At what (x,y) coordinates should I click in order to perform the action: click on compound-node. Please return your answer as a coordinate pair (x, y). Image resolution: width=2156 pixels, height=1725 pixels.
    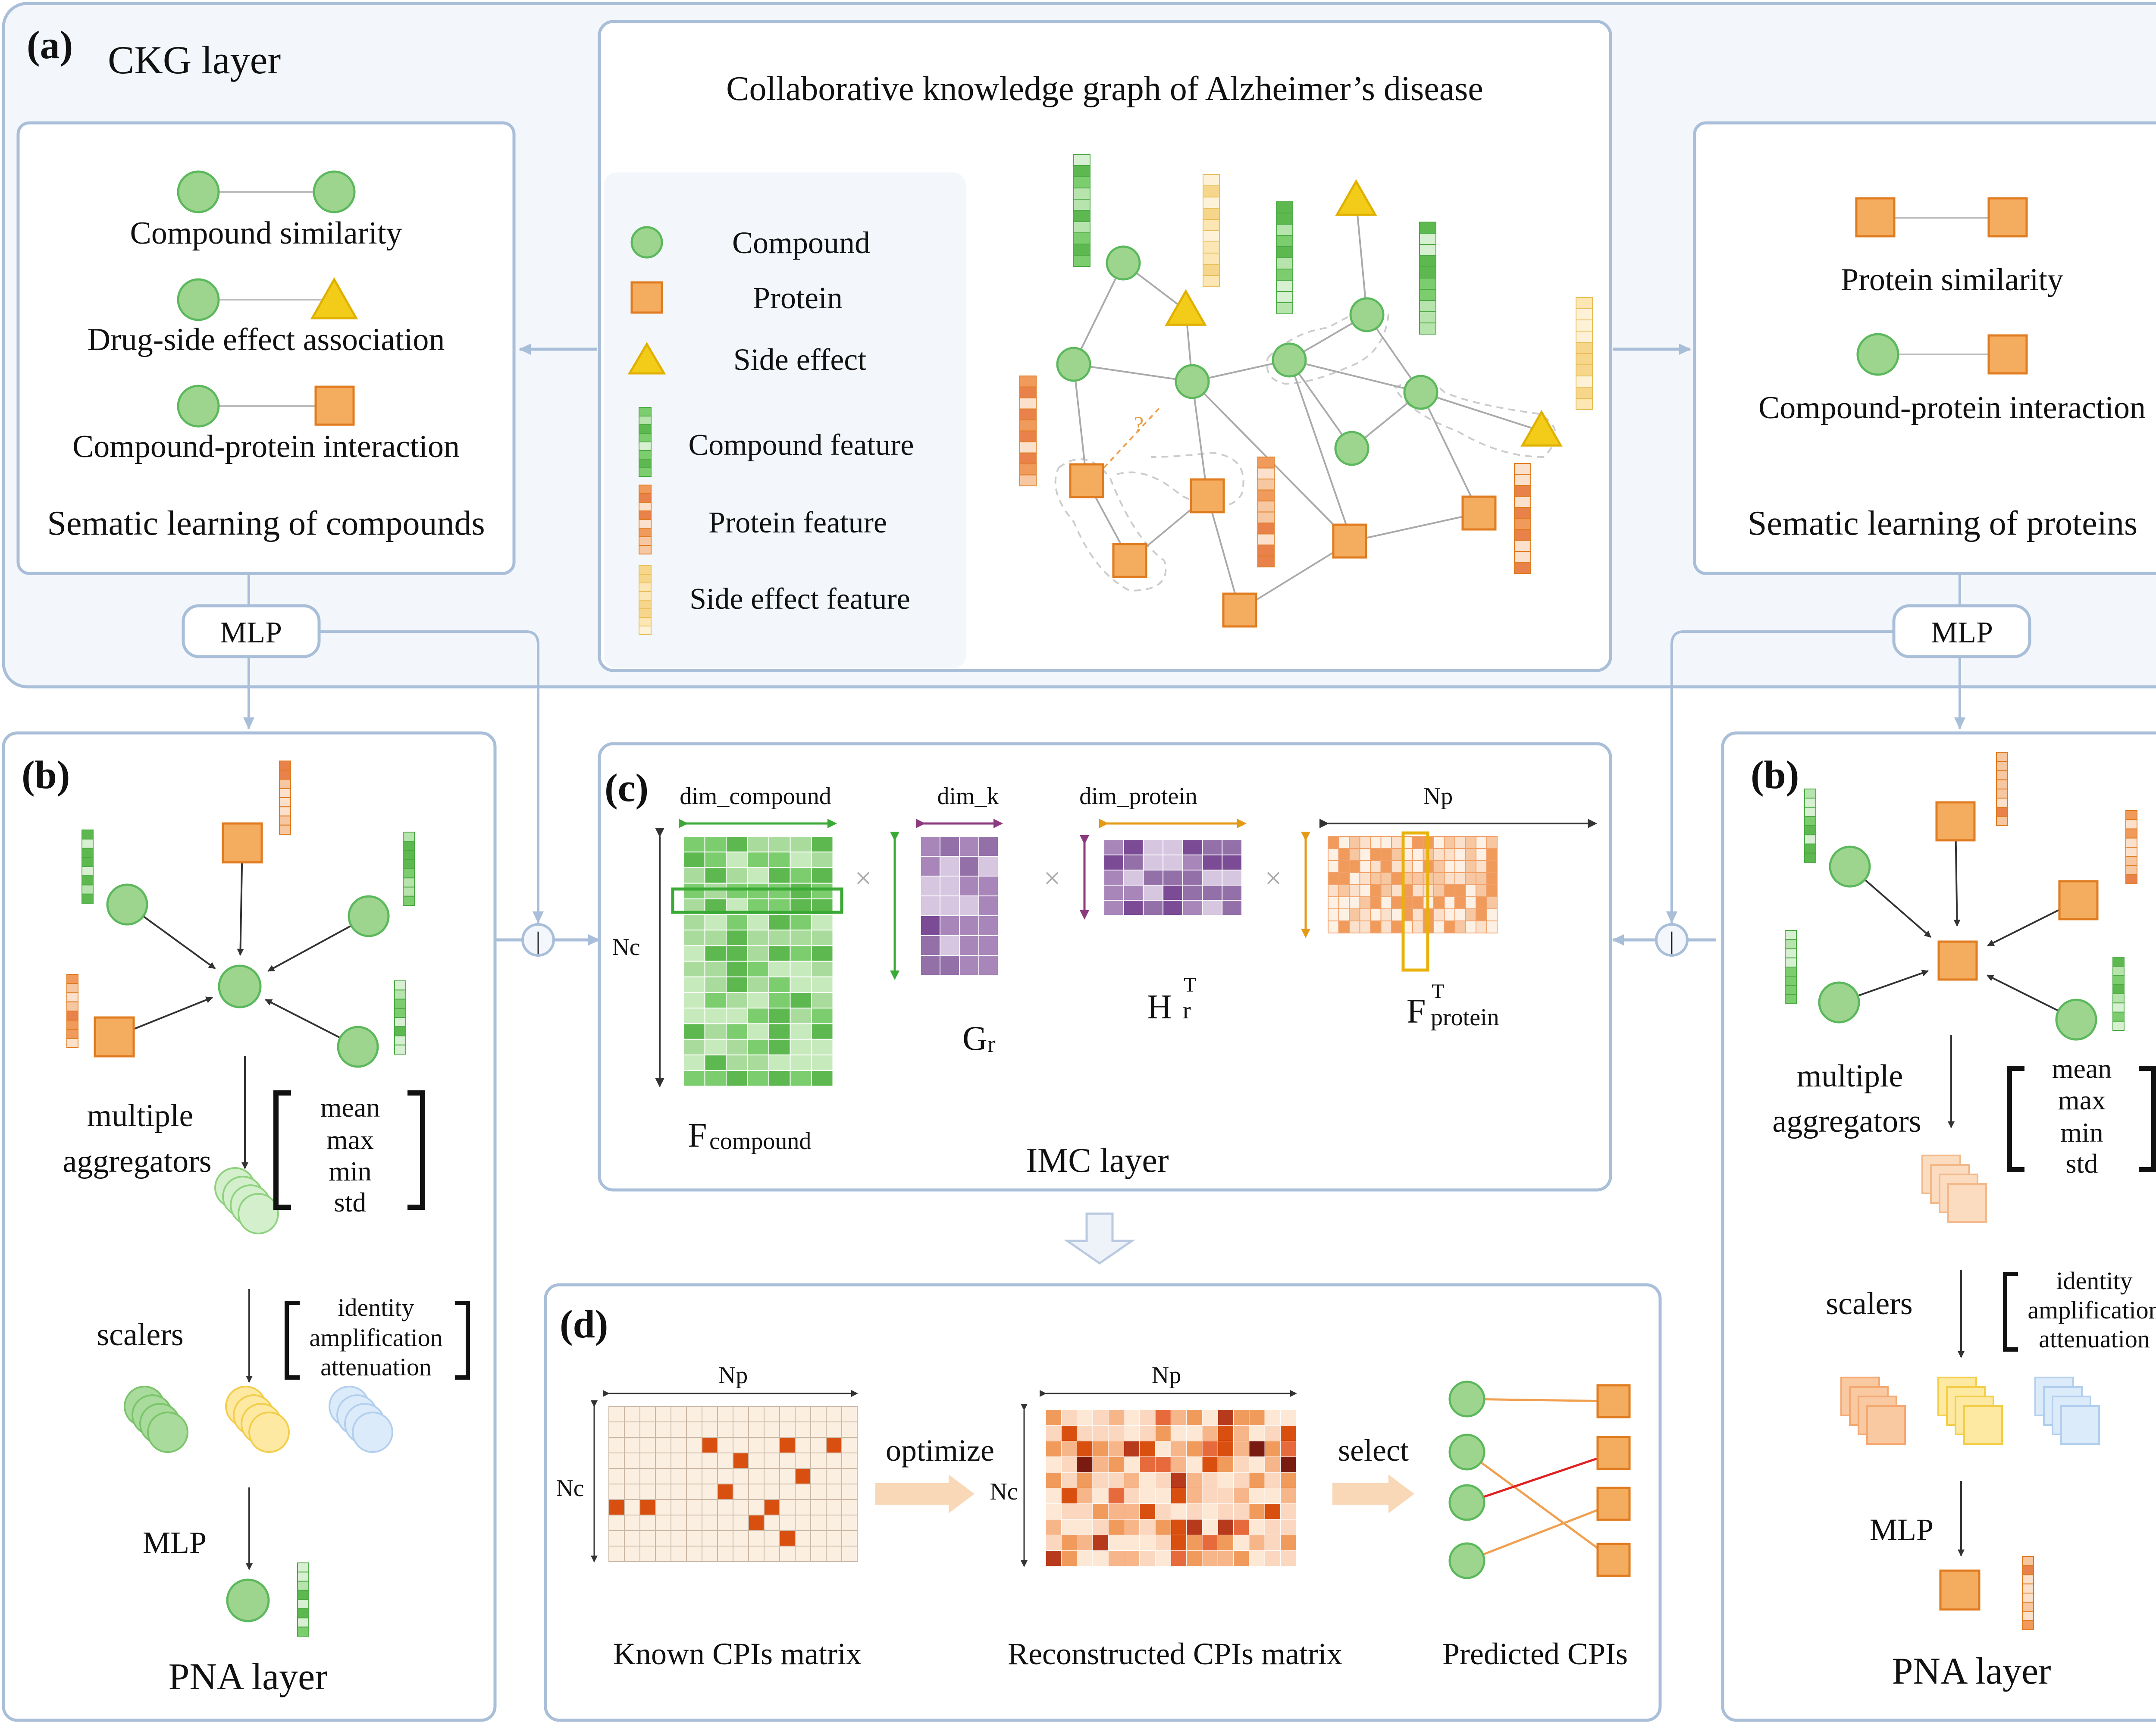
    Looking at the image, I should click on (198, 299).